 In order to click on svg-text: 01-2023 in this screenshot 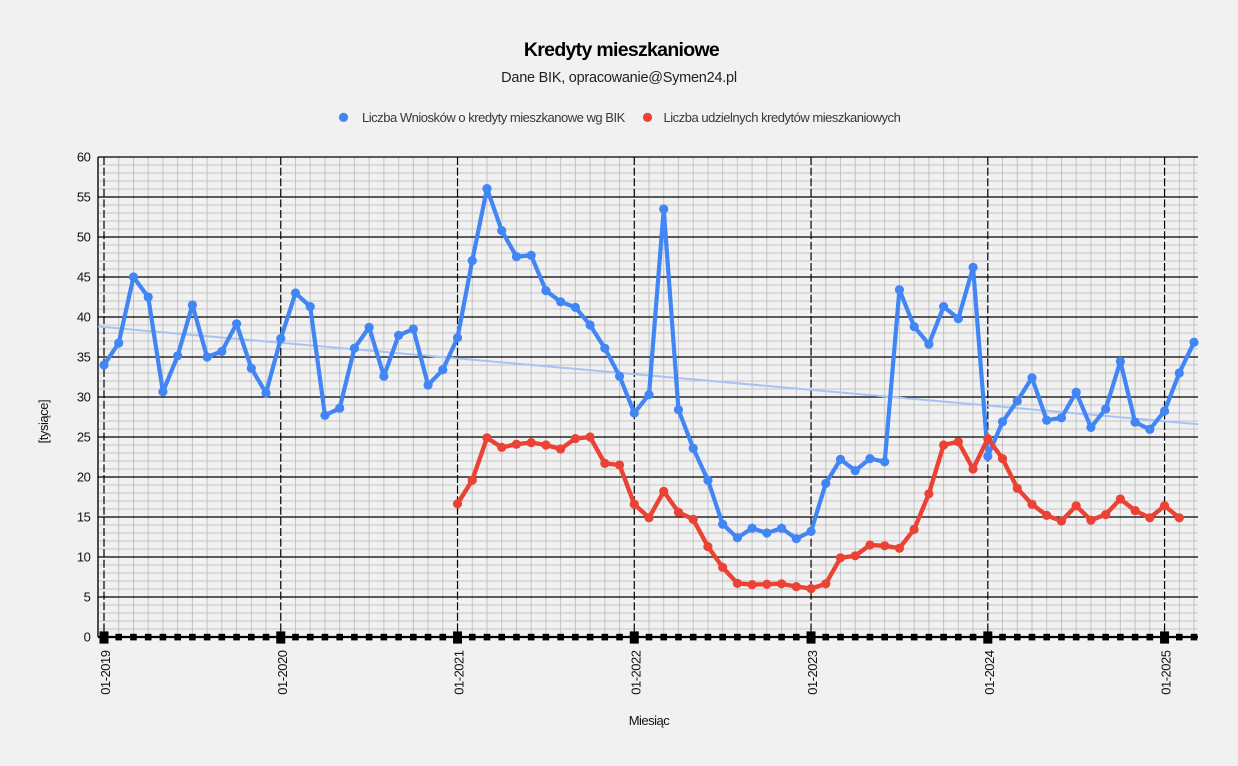, I will do `click(812, 672)`.